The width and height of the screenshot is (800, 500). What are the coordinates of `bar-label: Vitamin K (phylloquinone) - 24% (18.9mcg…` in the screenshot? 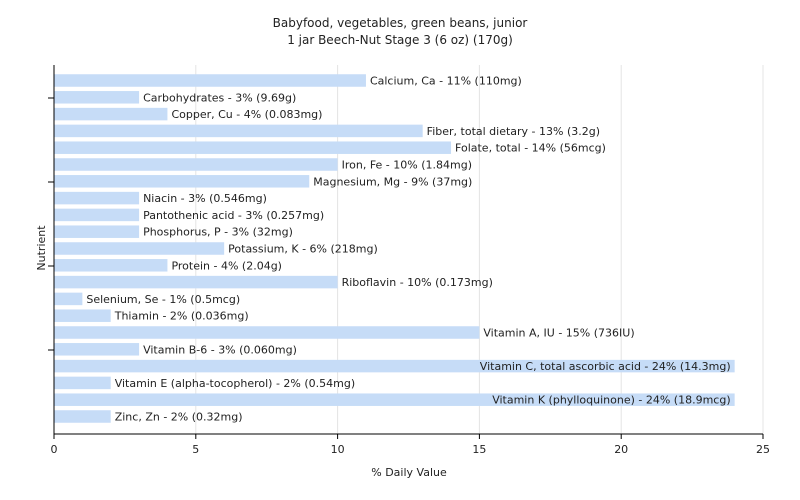 It's located at (611, 400).